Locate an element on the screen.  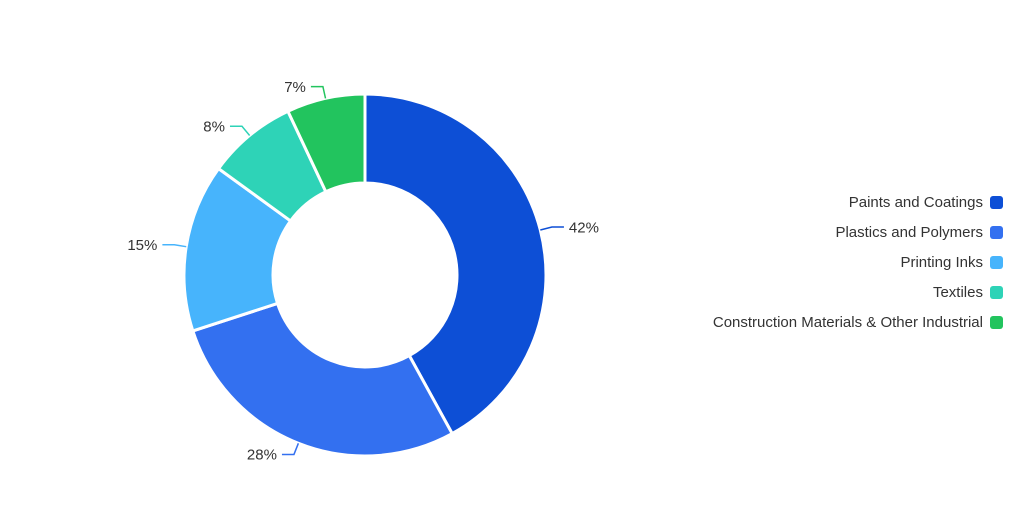
legend-item-plastics-and-polymers: Plastics and Polymers is located at coordinates (858, 232).